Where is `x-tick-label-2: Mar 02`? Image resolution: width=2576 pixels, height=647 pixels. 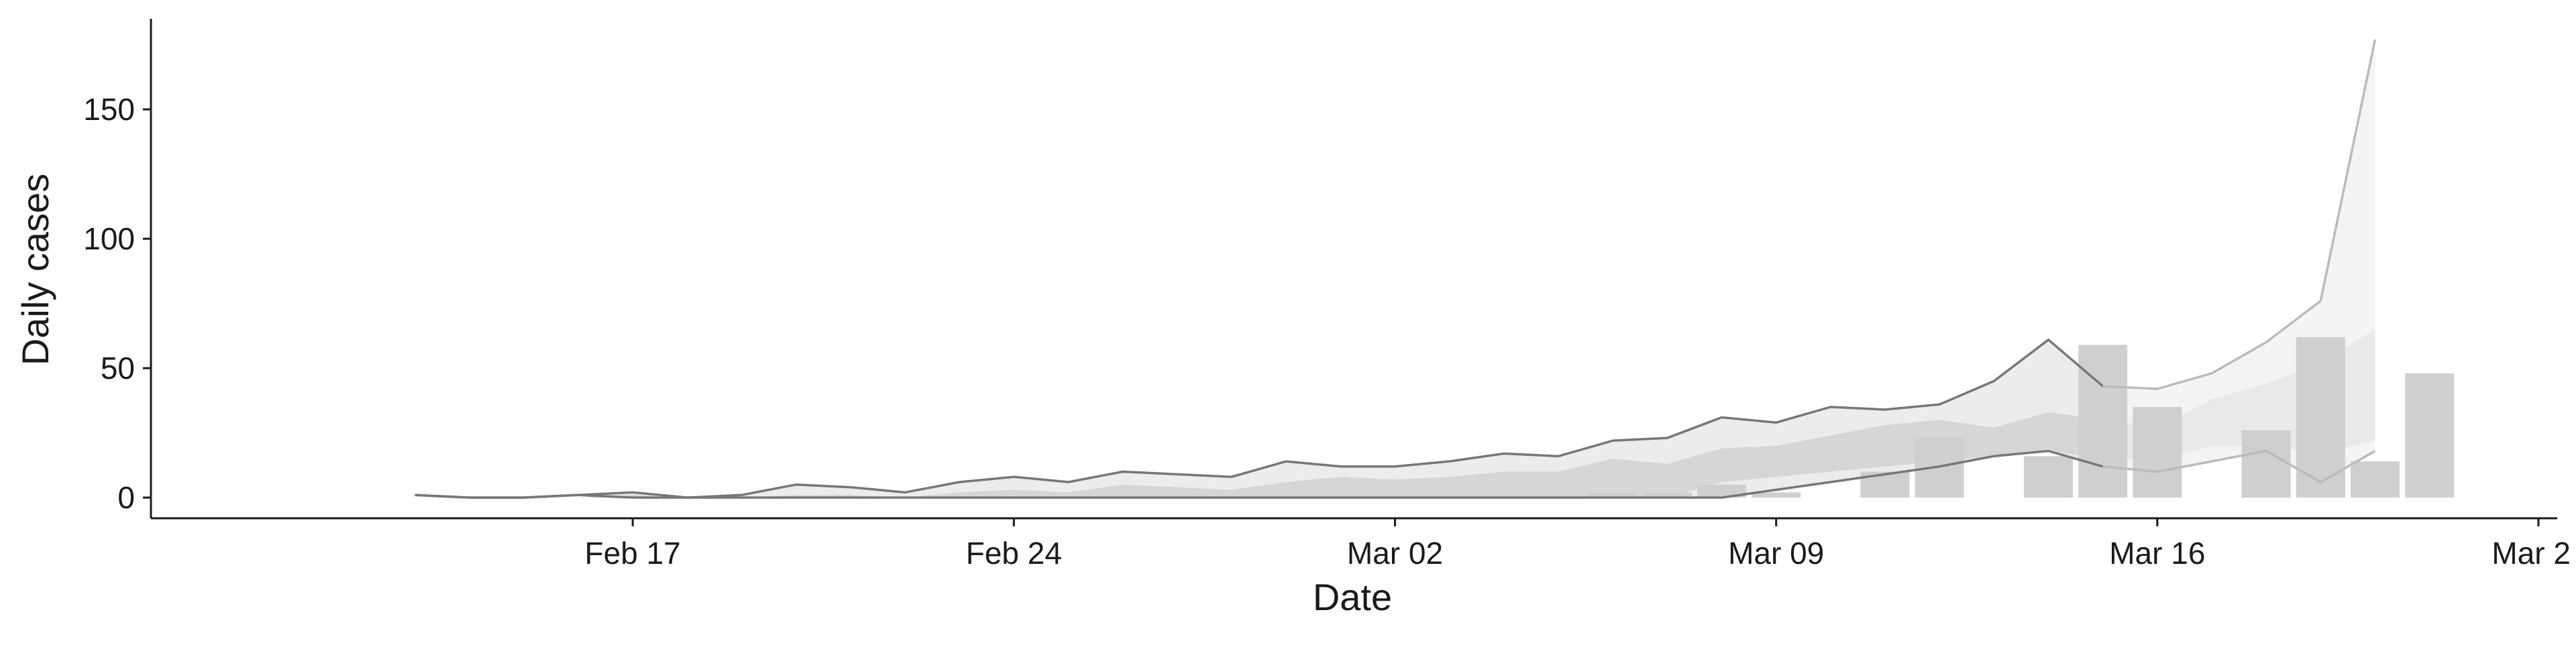 x-tick-label-2: Mar 02 is located at coordinates (1395, 553).